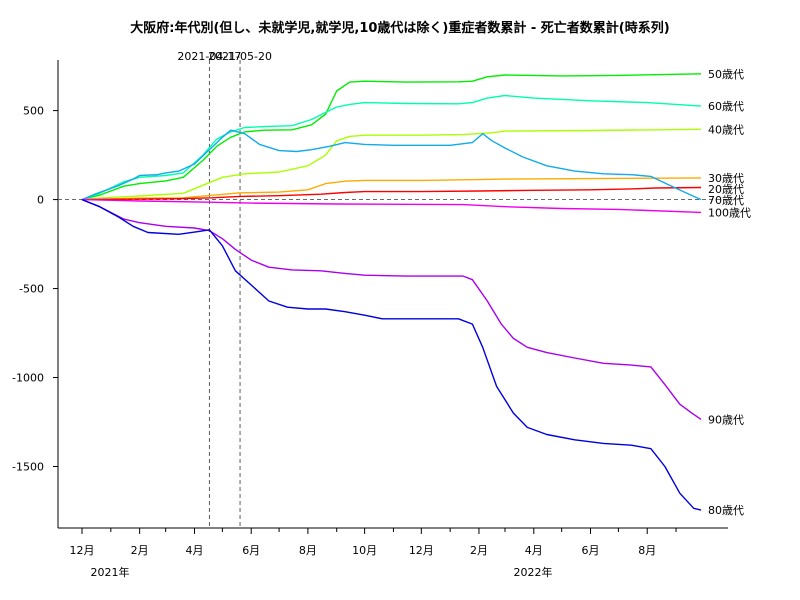 Image resolution: width=800 pixels, height=600 pixels. Describe the element at coordinates (726, 510) in the screenshot. I see `series-end-label: 80歳代` at that location.